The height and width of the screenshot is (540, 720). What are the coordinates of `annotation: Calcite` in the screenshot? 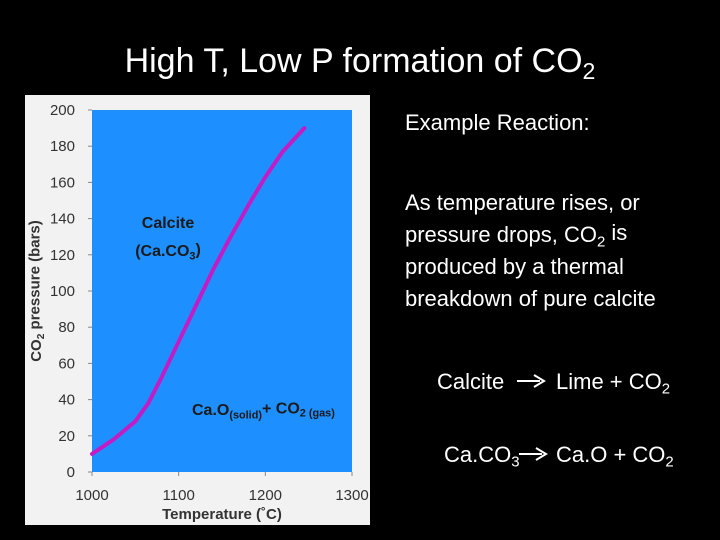 It's located at (168, 223).